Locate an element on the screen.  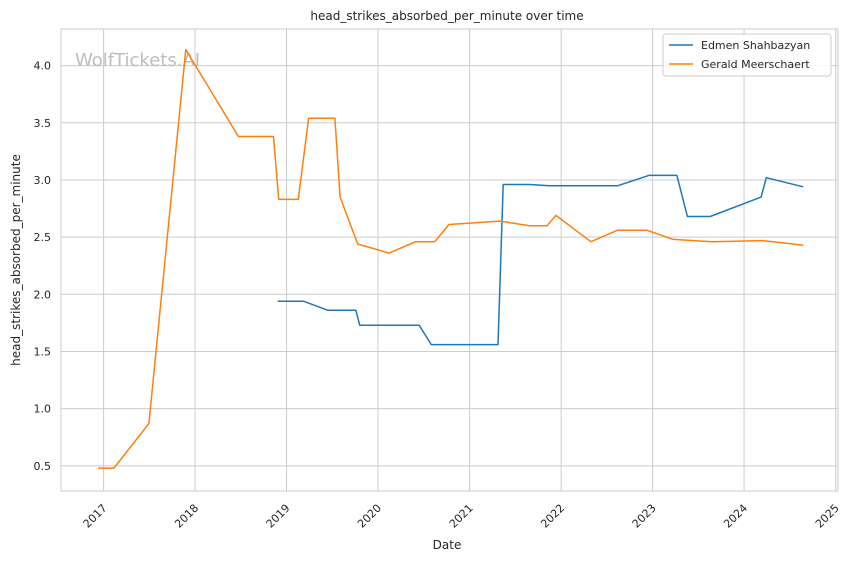
y-tick-label: 1.5 is located at coordinates (43, 351).